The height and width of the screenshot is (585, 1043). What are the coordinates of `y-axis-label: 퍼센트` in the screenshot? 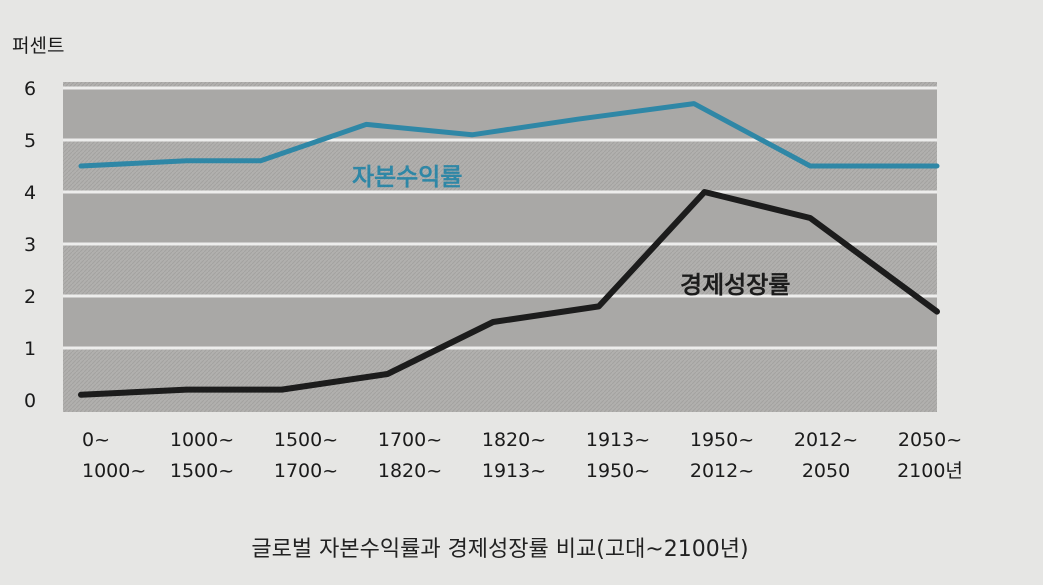 It's located at (38, 46).